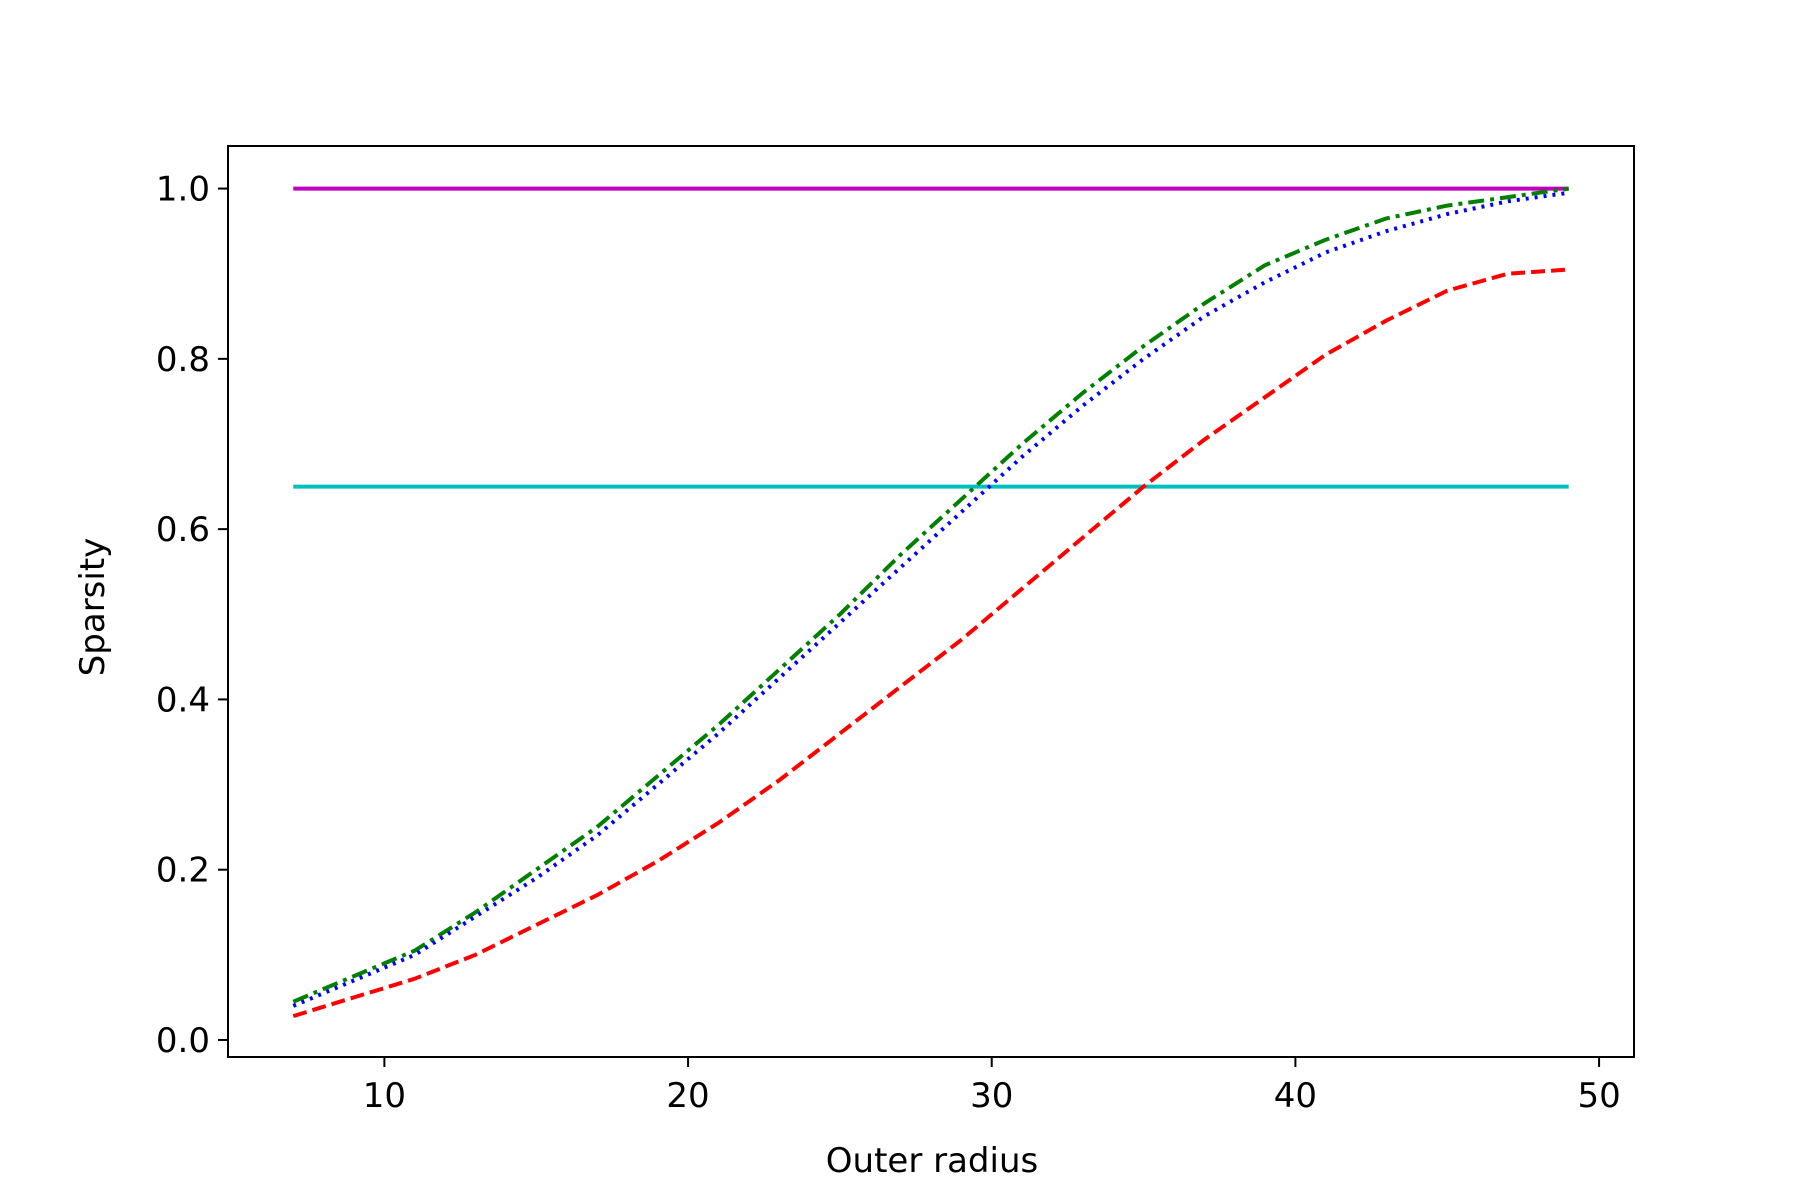 This screenshot has width=1800, height=1200. I want to click on y-tick-label-0.6: 0.6, so click(183, 530).